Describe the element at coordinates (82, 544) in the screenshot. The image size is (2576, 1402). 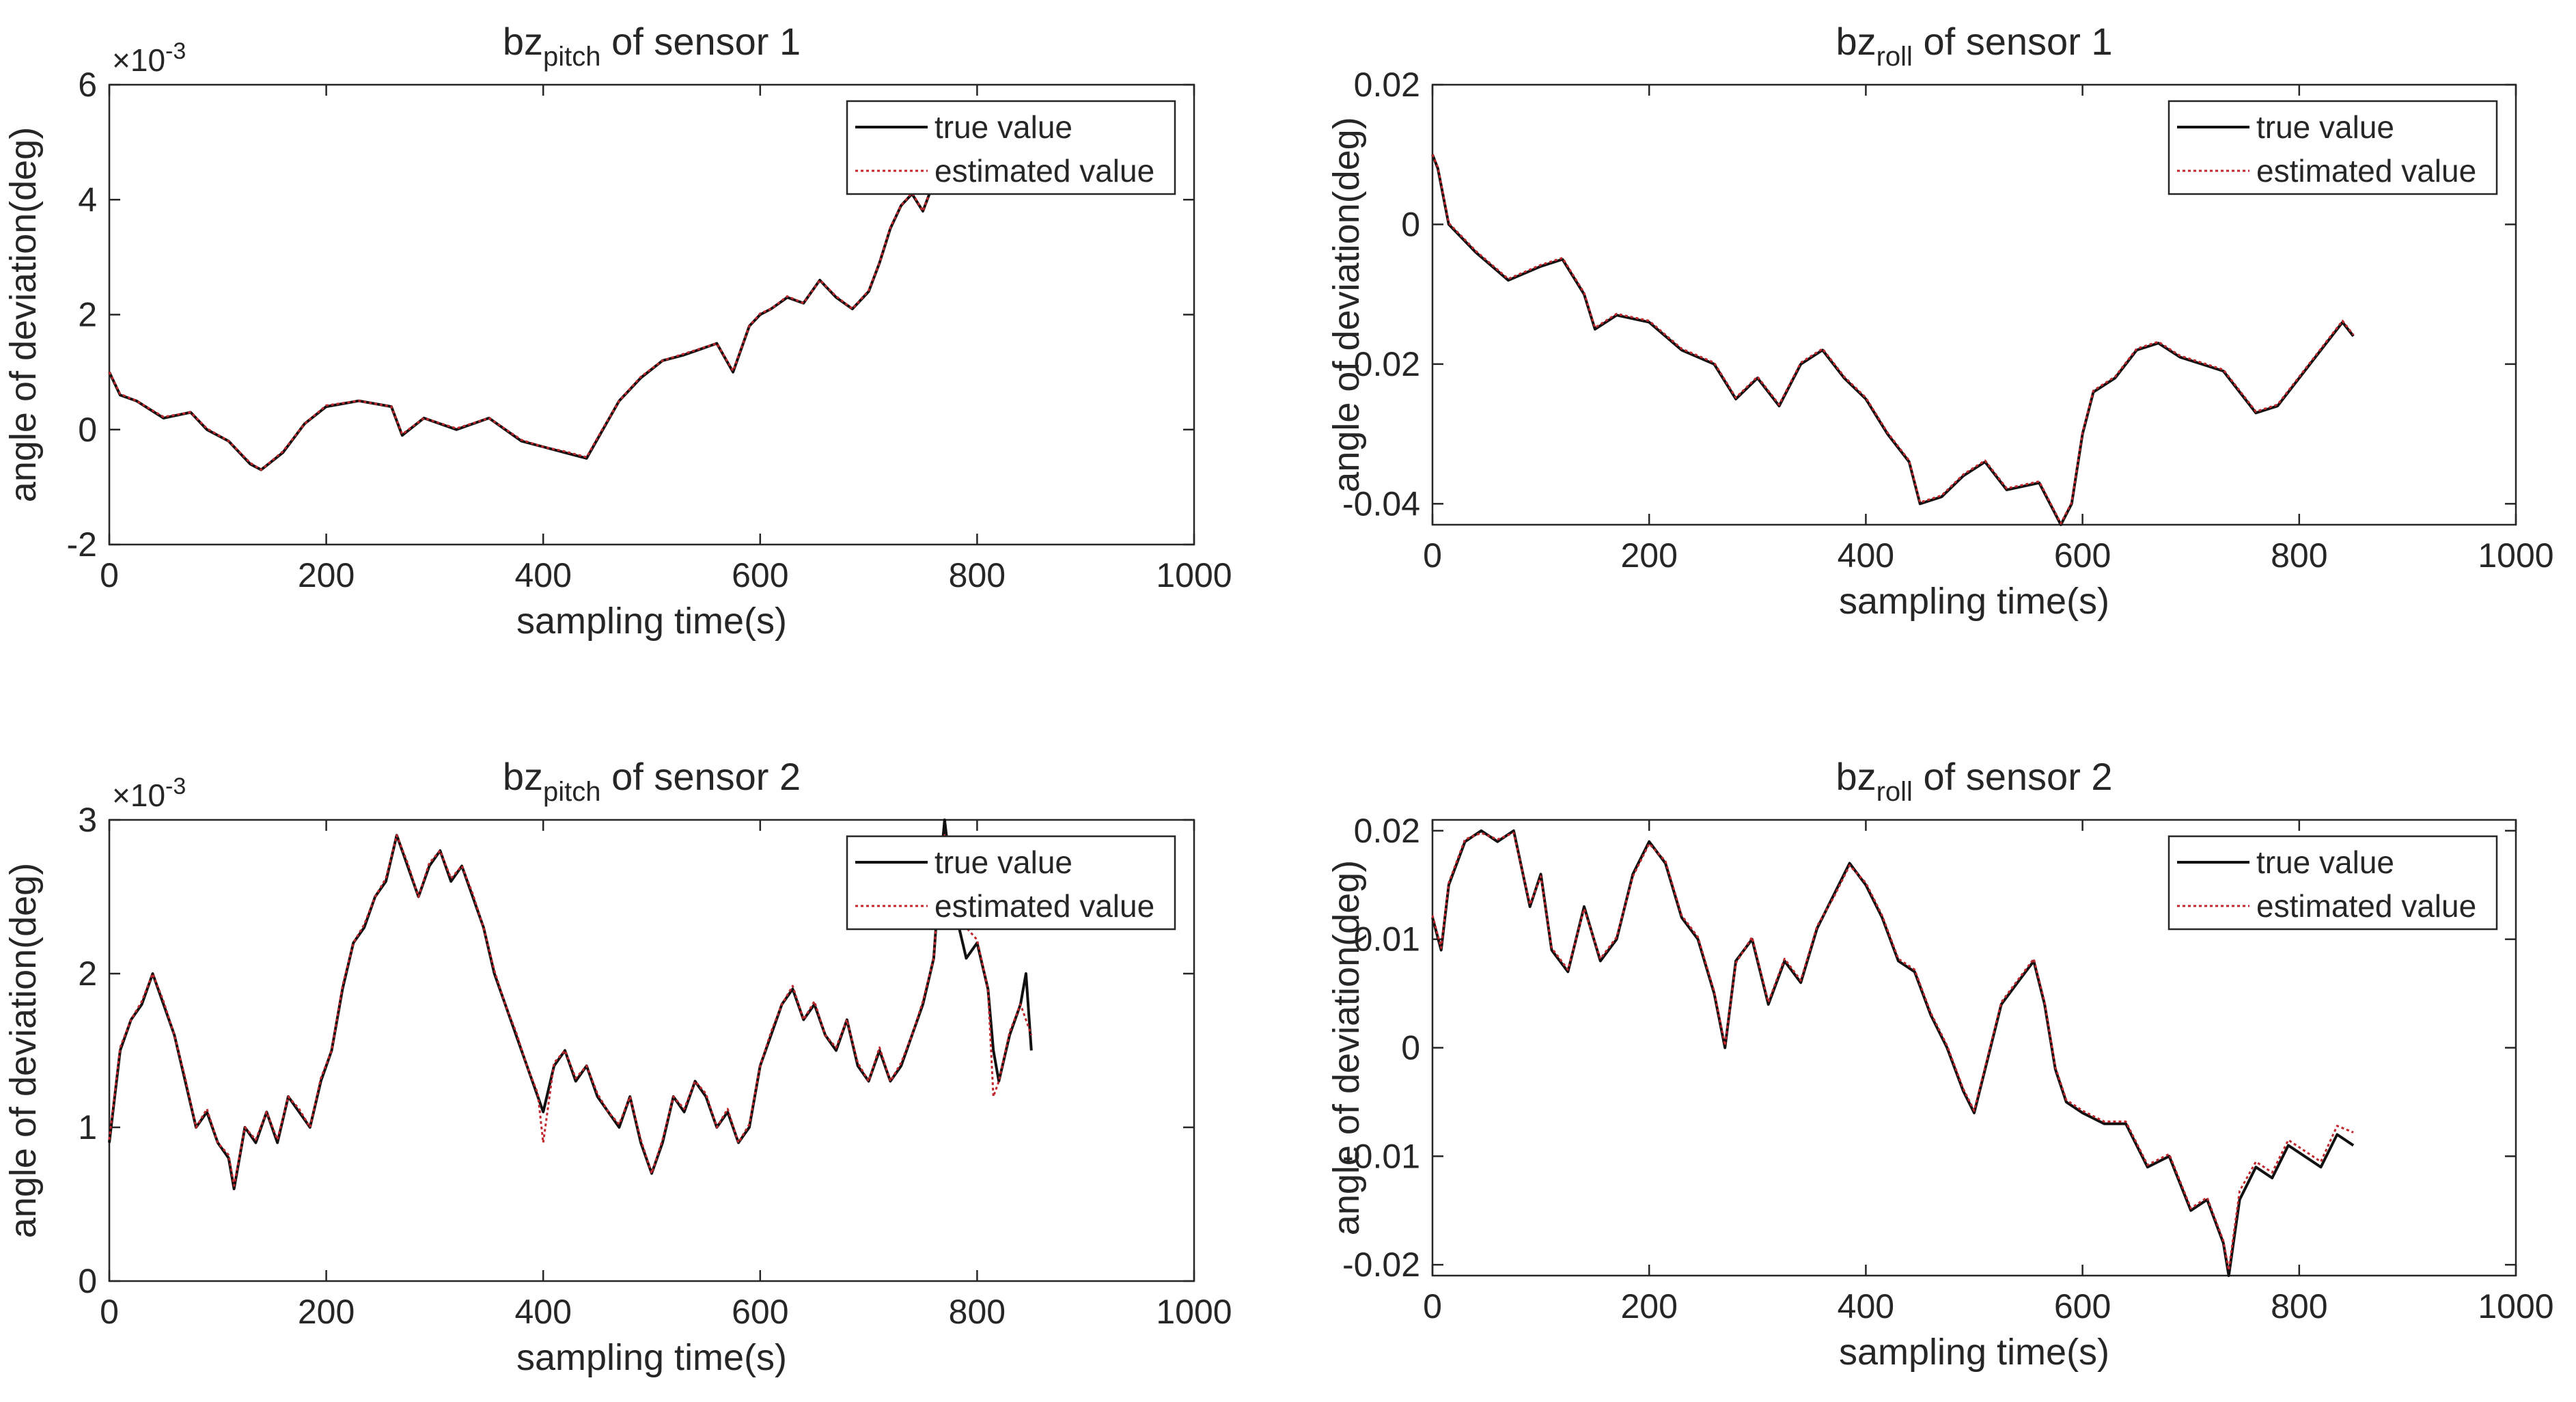
I see `y-tick-label: -2` at that location.